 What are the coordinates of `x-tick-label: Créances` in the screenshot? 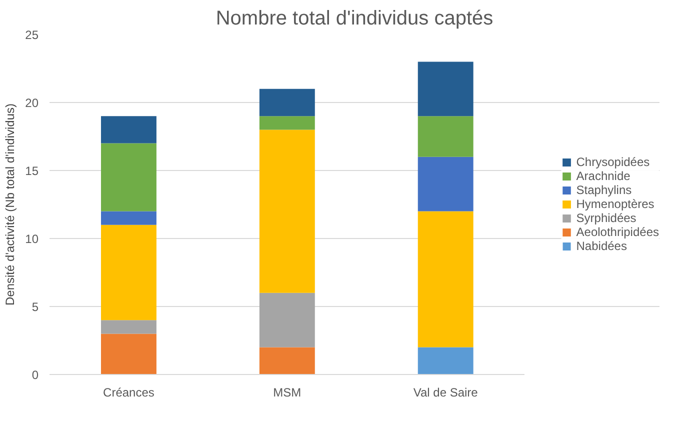 It's located at (128, 393).